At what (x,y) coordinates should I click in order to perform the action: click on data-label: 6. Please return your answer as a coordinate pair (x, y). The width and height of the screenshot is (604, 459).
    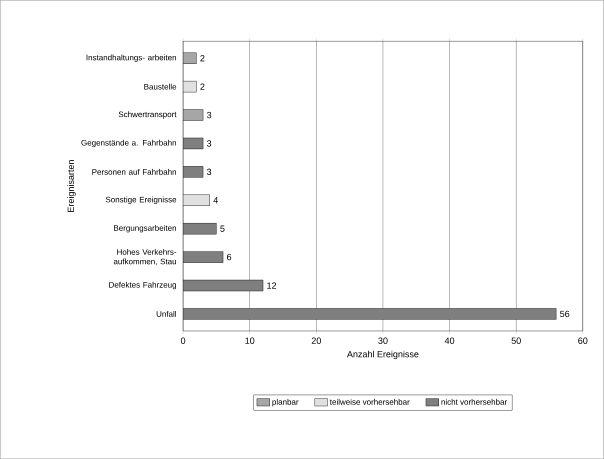
    Looking at the image, I should click on (229, 257).